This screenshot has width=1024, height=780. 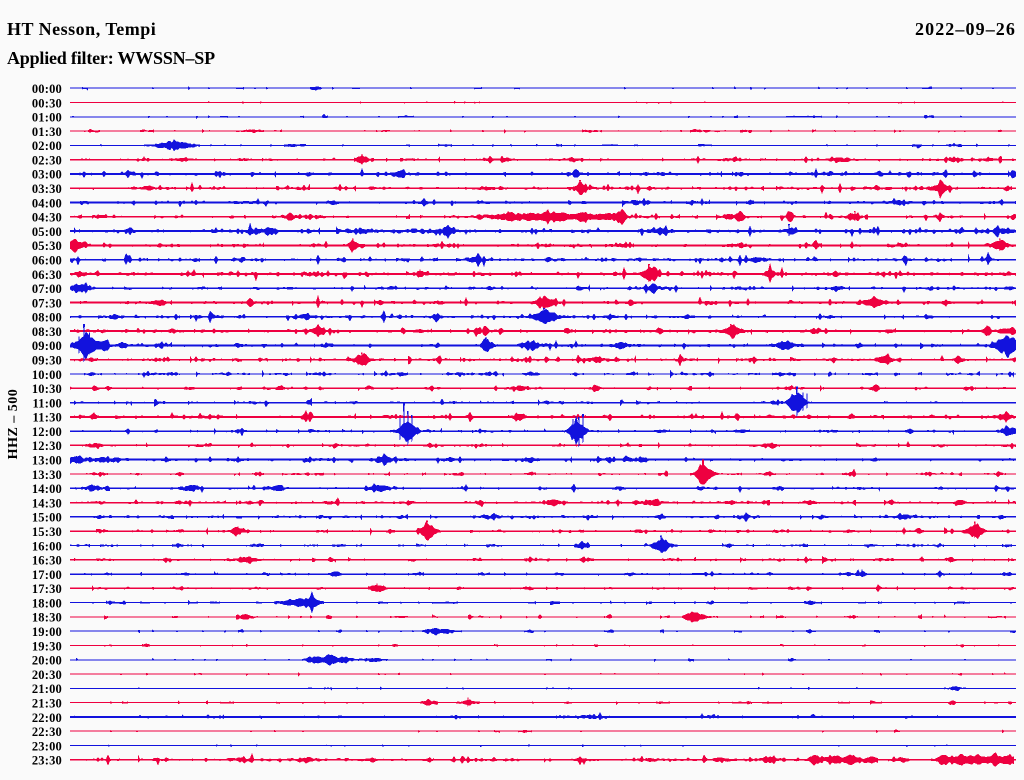 What do you see at coordinates (47, 646) in the screenshot?
I see `svg-text: 19:30` at bounding box center [47, 646].